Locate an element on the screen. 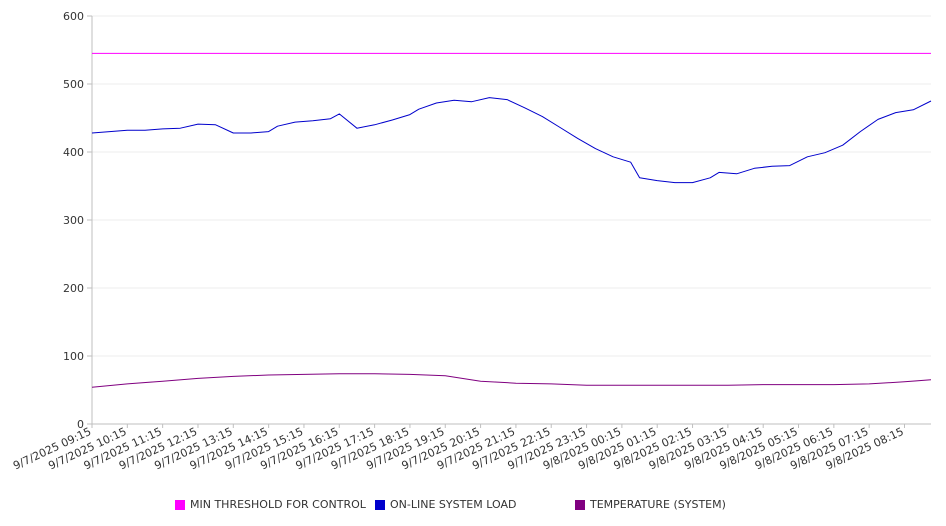  series-line-temperature-system is located at coordinates (511, 380).